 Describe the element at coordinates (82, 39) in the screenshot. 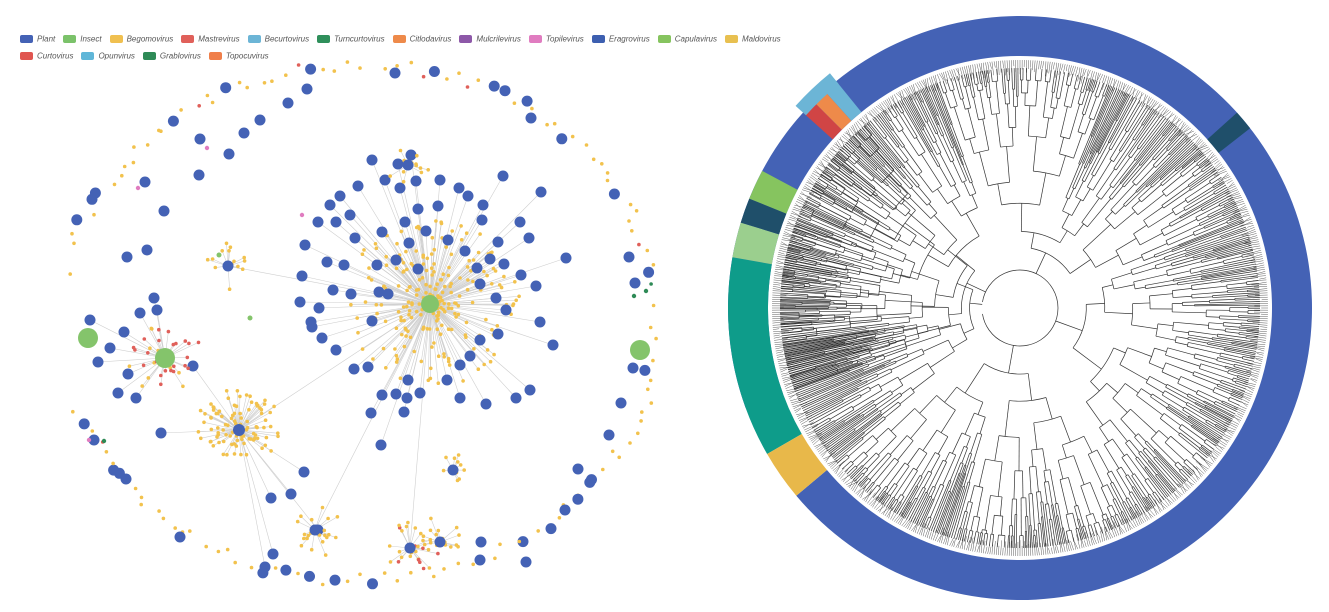

I see `legend-item-insect: Insect` at that location.